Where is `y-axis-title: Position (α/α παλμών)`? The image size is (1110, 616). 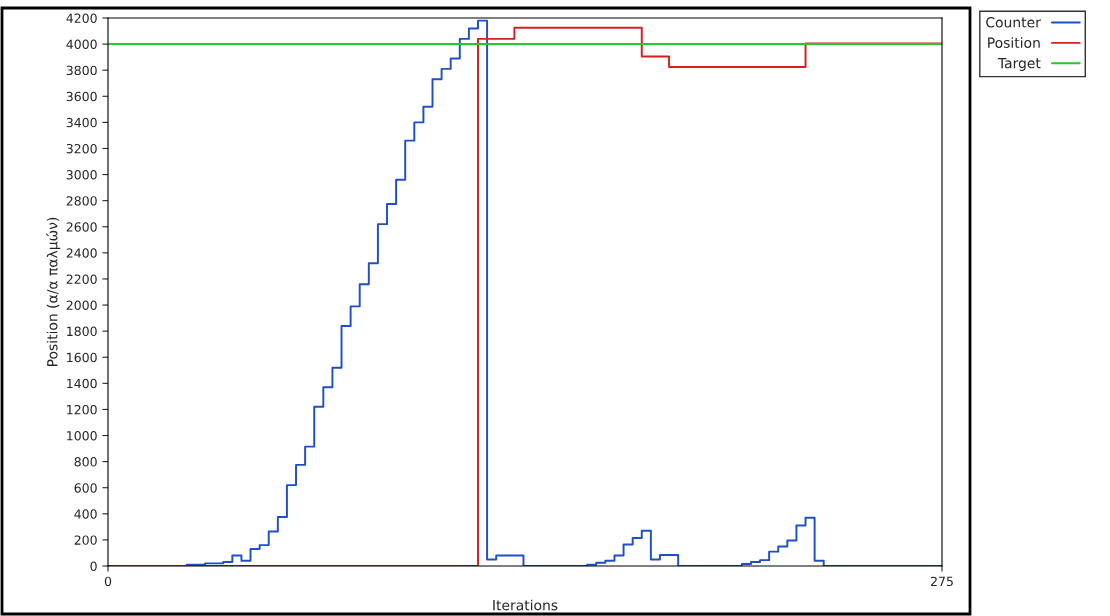 y-axis-title: Position (α/α παλμών) is located at coordinates (53, 291).